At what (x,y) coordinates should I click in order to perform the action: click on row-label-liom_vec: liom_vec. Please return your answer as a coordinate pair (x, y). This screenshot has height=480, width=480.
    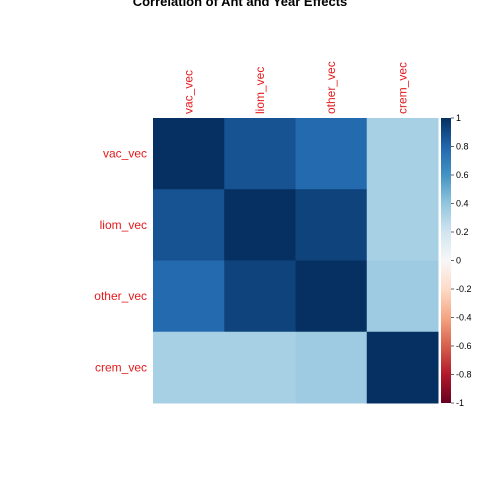
    Looking at the image, I should click on (123, 225).